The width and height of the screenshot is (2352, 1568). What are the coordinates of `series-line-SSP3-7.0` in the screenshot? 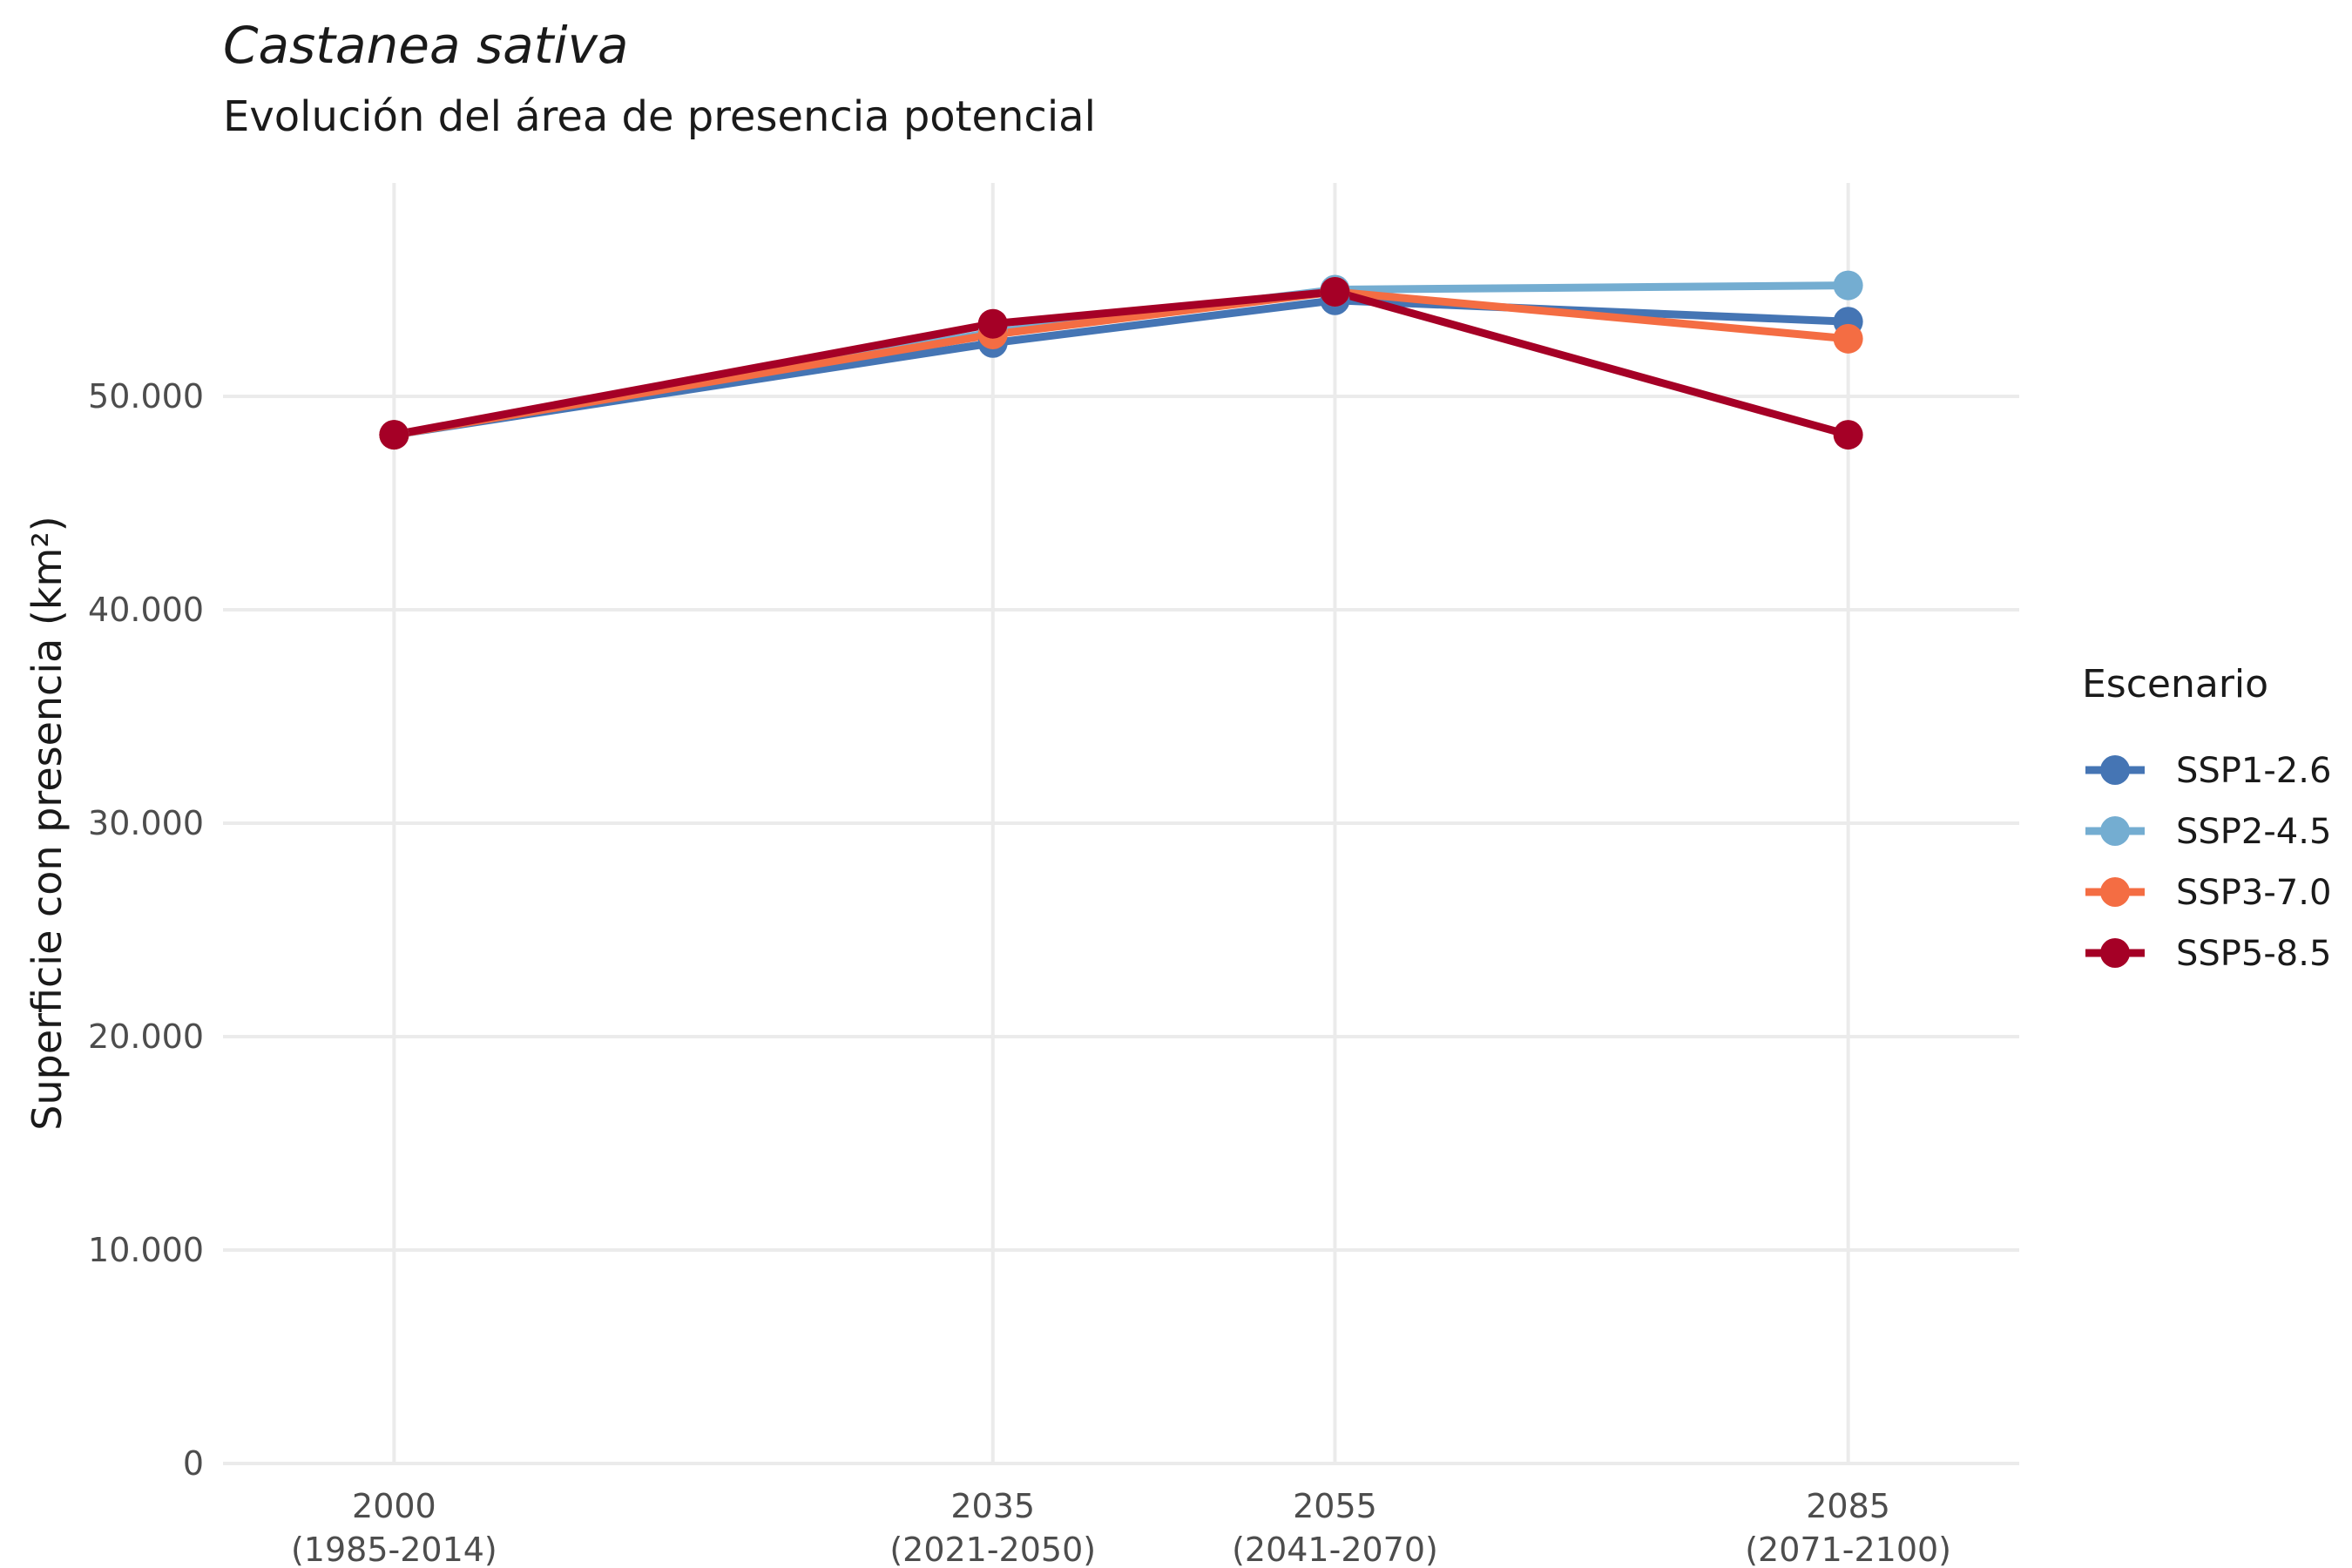 It's located at (1121, 363).